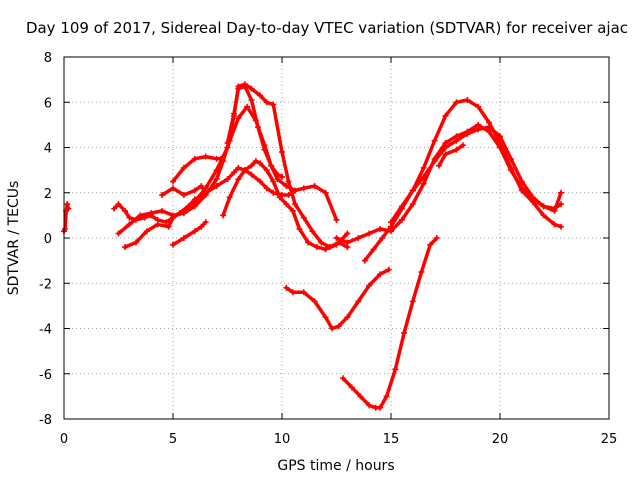 The image size is (640, 480). Describe the element at coordinates (282, 439) in the screenshot. I see `x-tick-label: 10` at that location.